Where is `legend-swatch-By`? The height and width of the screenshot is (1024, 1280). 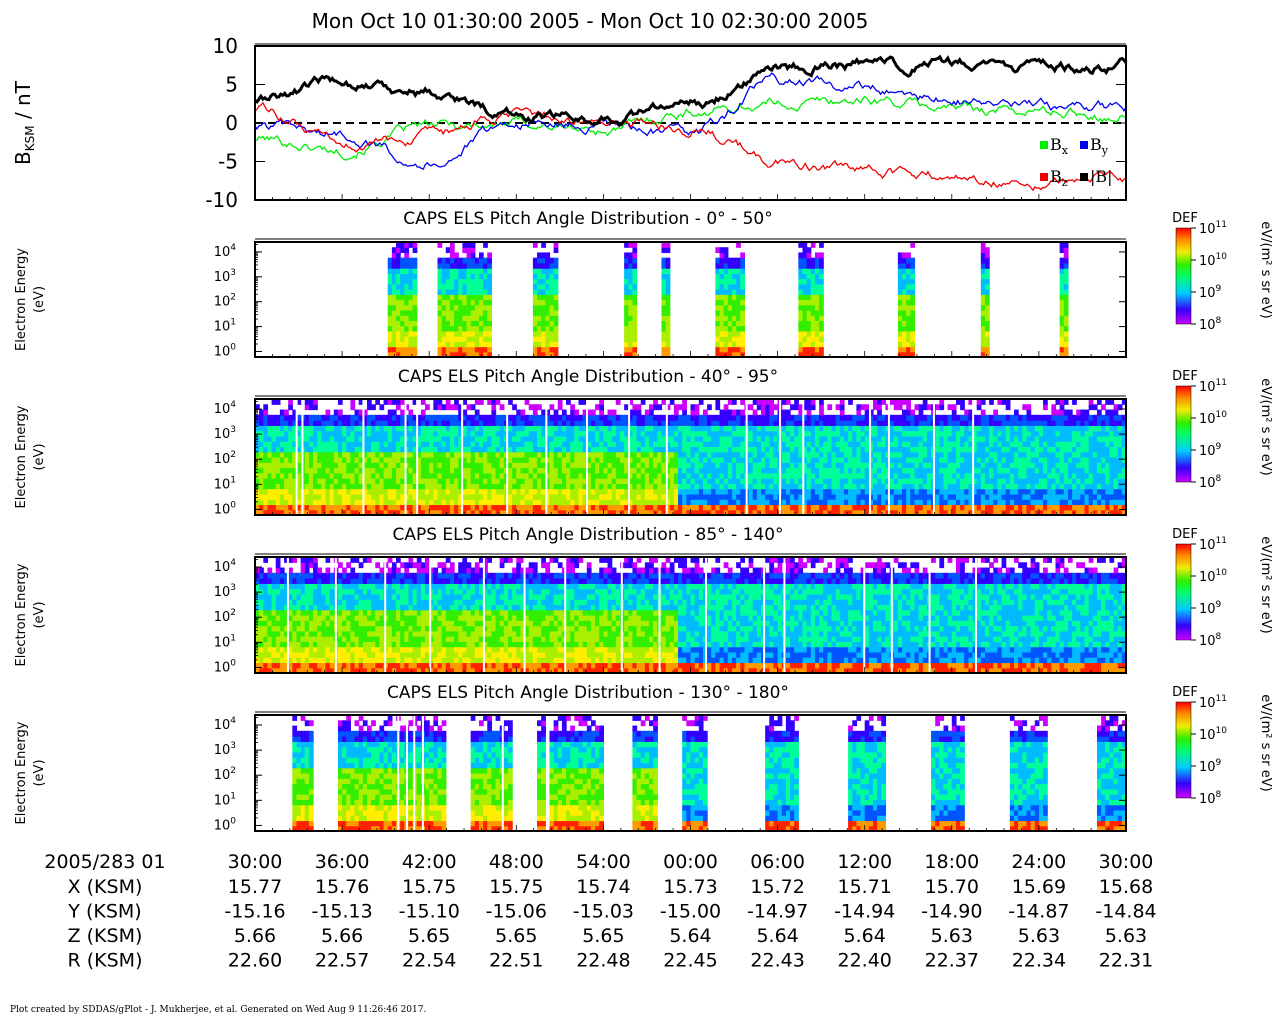 legend-swatch-By is located at coordinates (1084, 145).